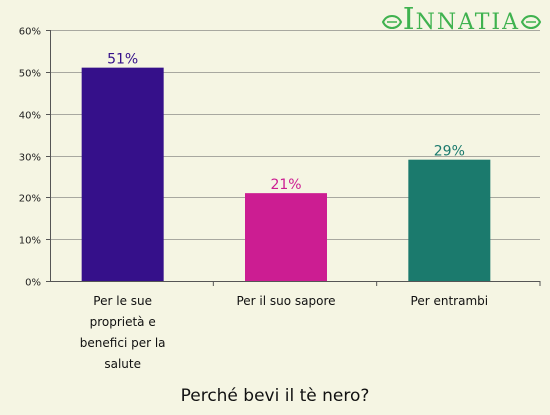 This screenshot has width=550, height=415. Describe the element at coordinates (30, 158) in the screenshot. I see `y-tick-label: 30%` at that location.